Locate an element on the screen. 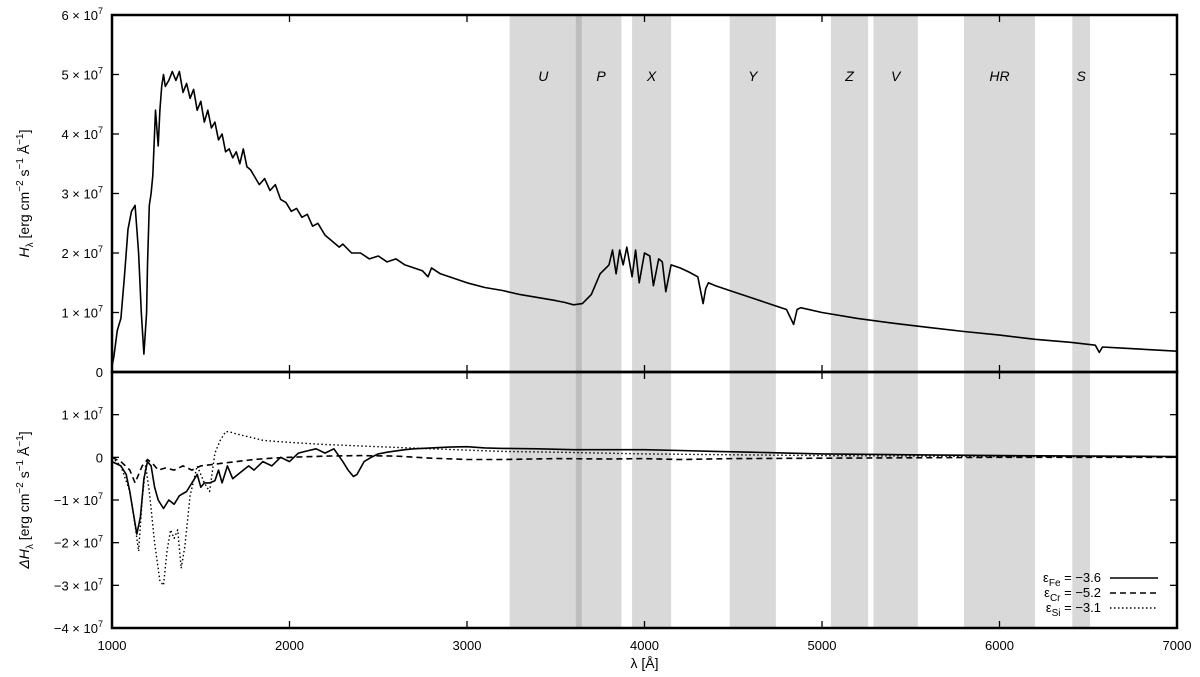  xtick-label: 6000 is located at coordinates (999, 645).